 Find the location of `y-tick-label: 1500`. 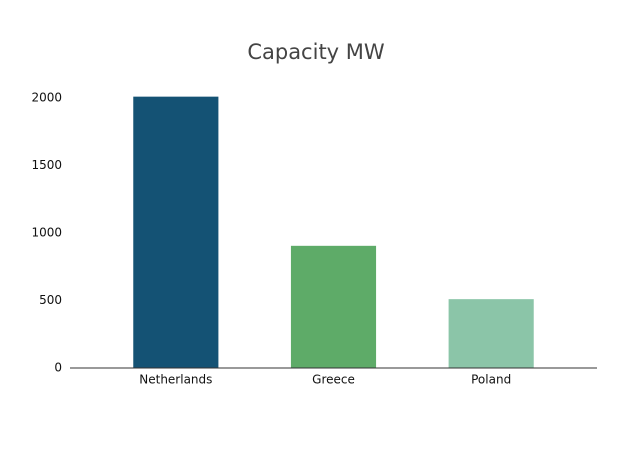

y-tick-label: 1500 is located at coordinates (46, 165).